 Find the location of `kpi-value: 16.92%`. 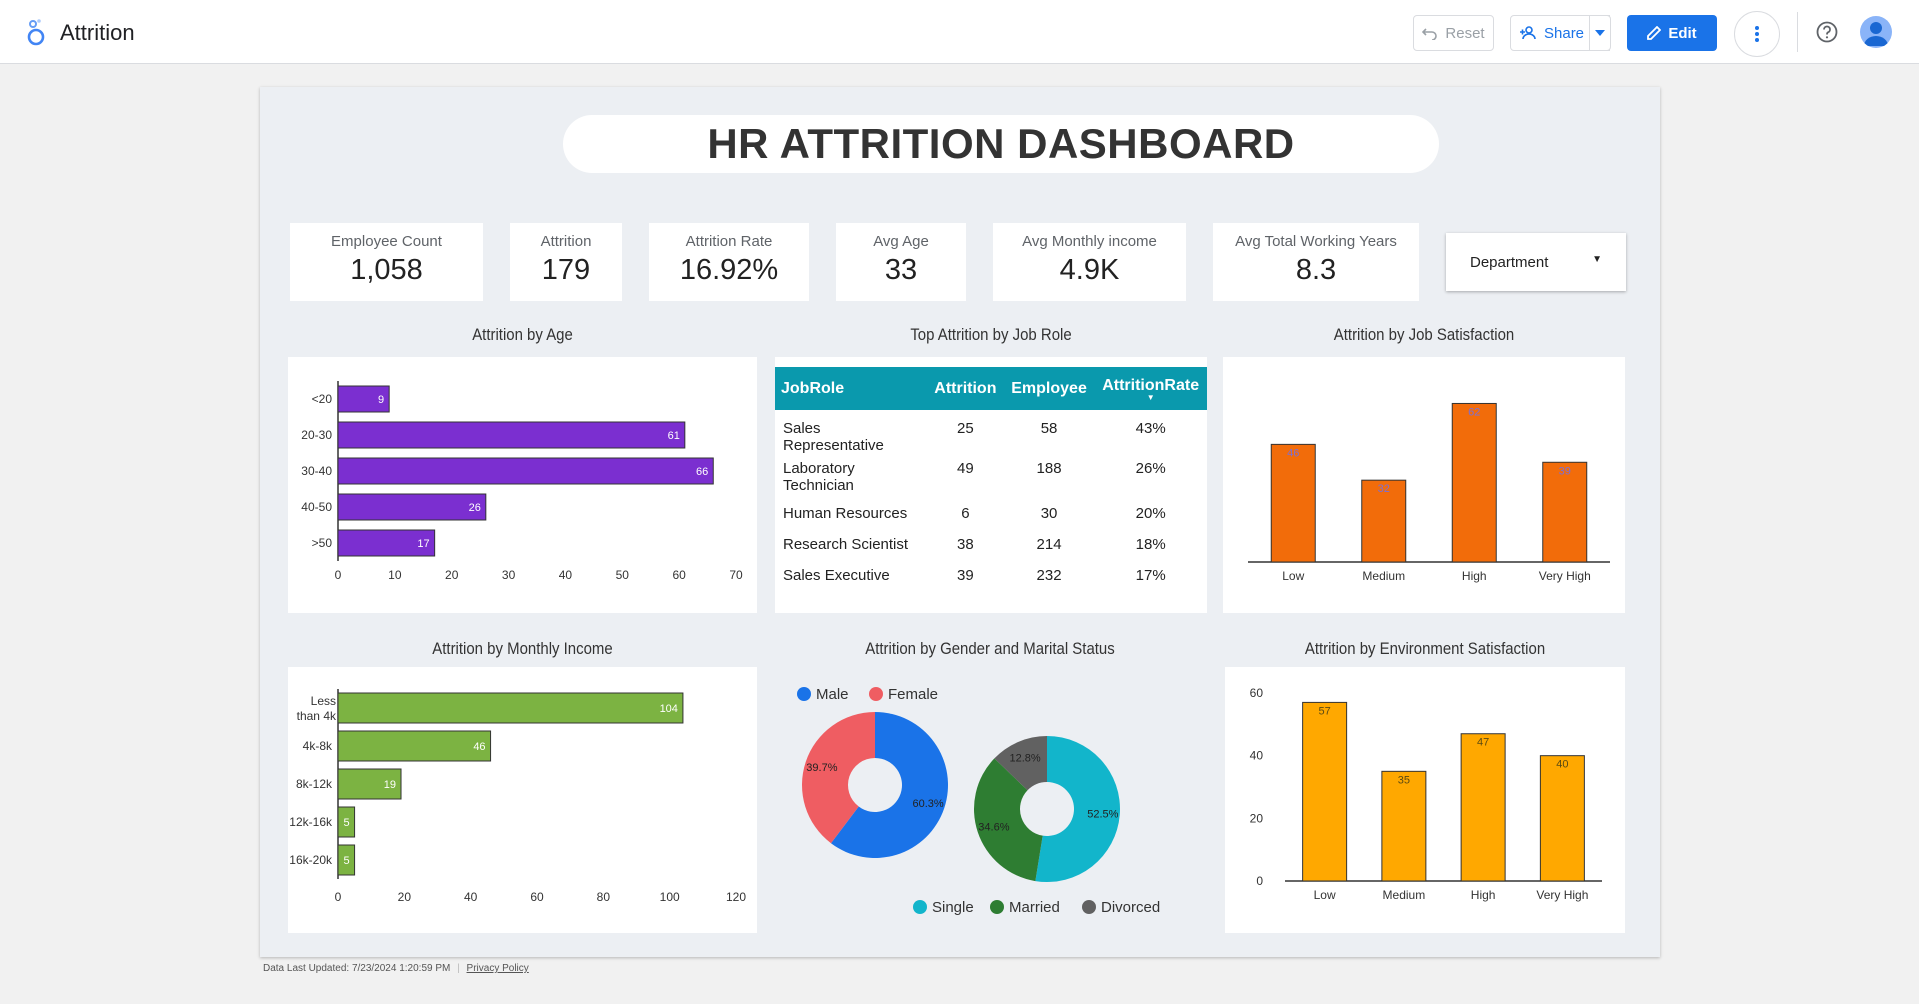

kpi-value: 16.92% is located at coordinates (729, 270).